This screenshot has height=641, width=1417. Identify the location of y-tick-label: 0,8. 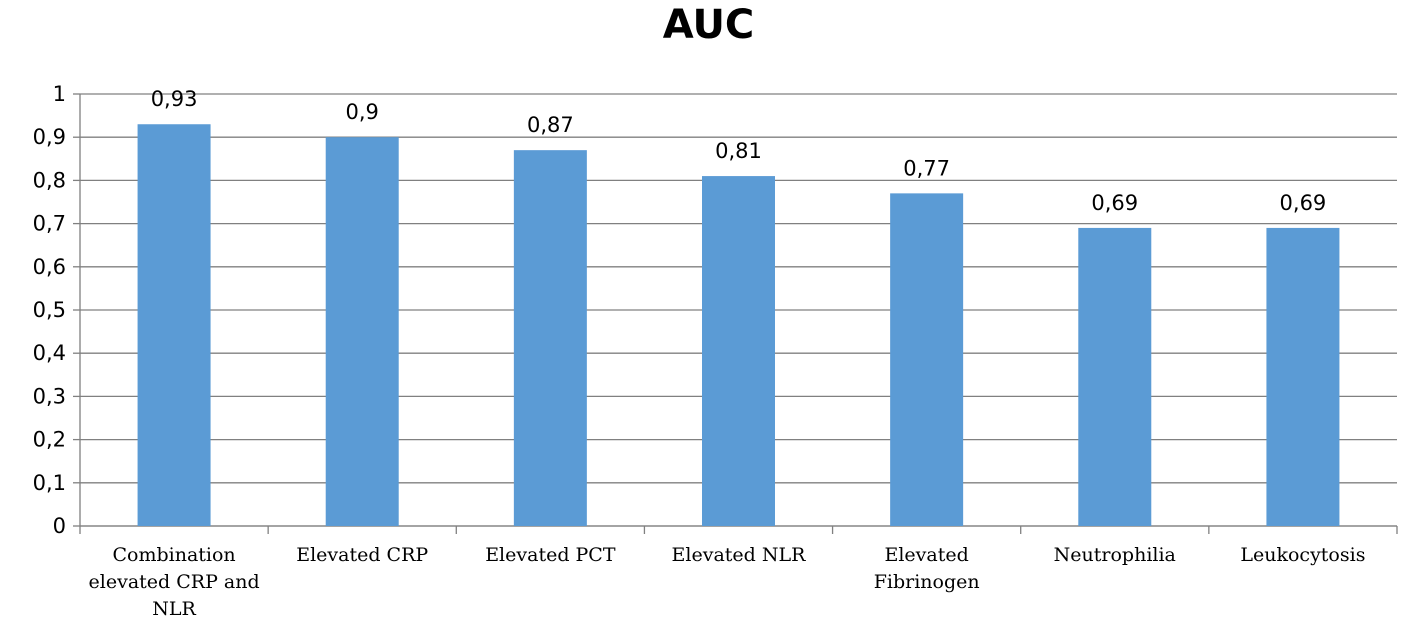
(49, 180).